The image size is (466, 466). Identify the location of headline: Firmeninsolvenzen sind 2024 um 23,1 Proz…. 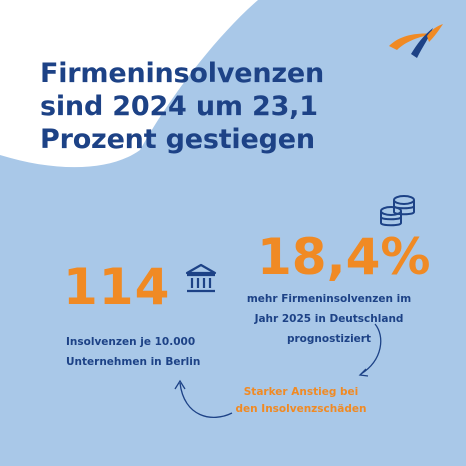
(182, 106).